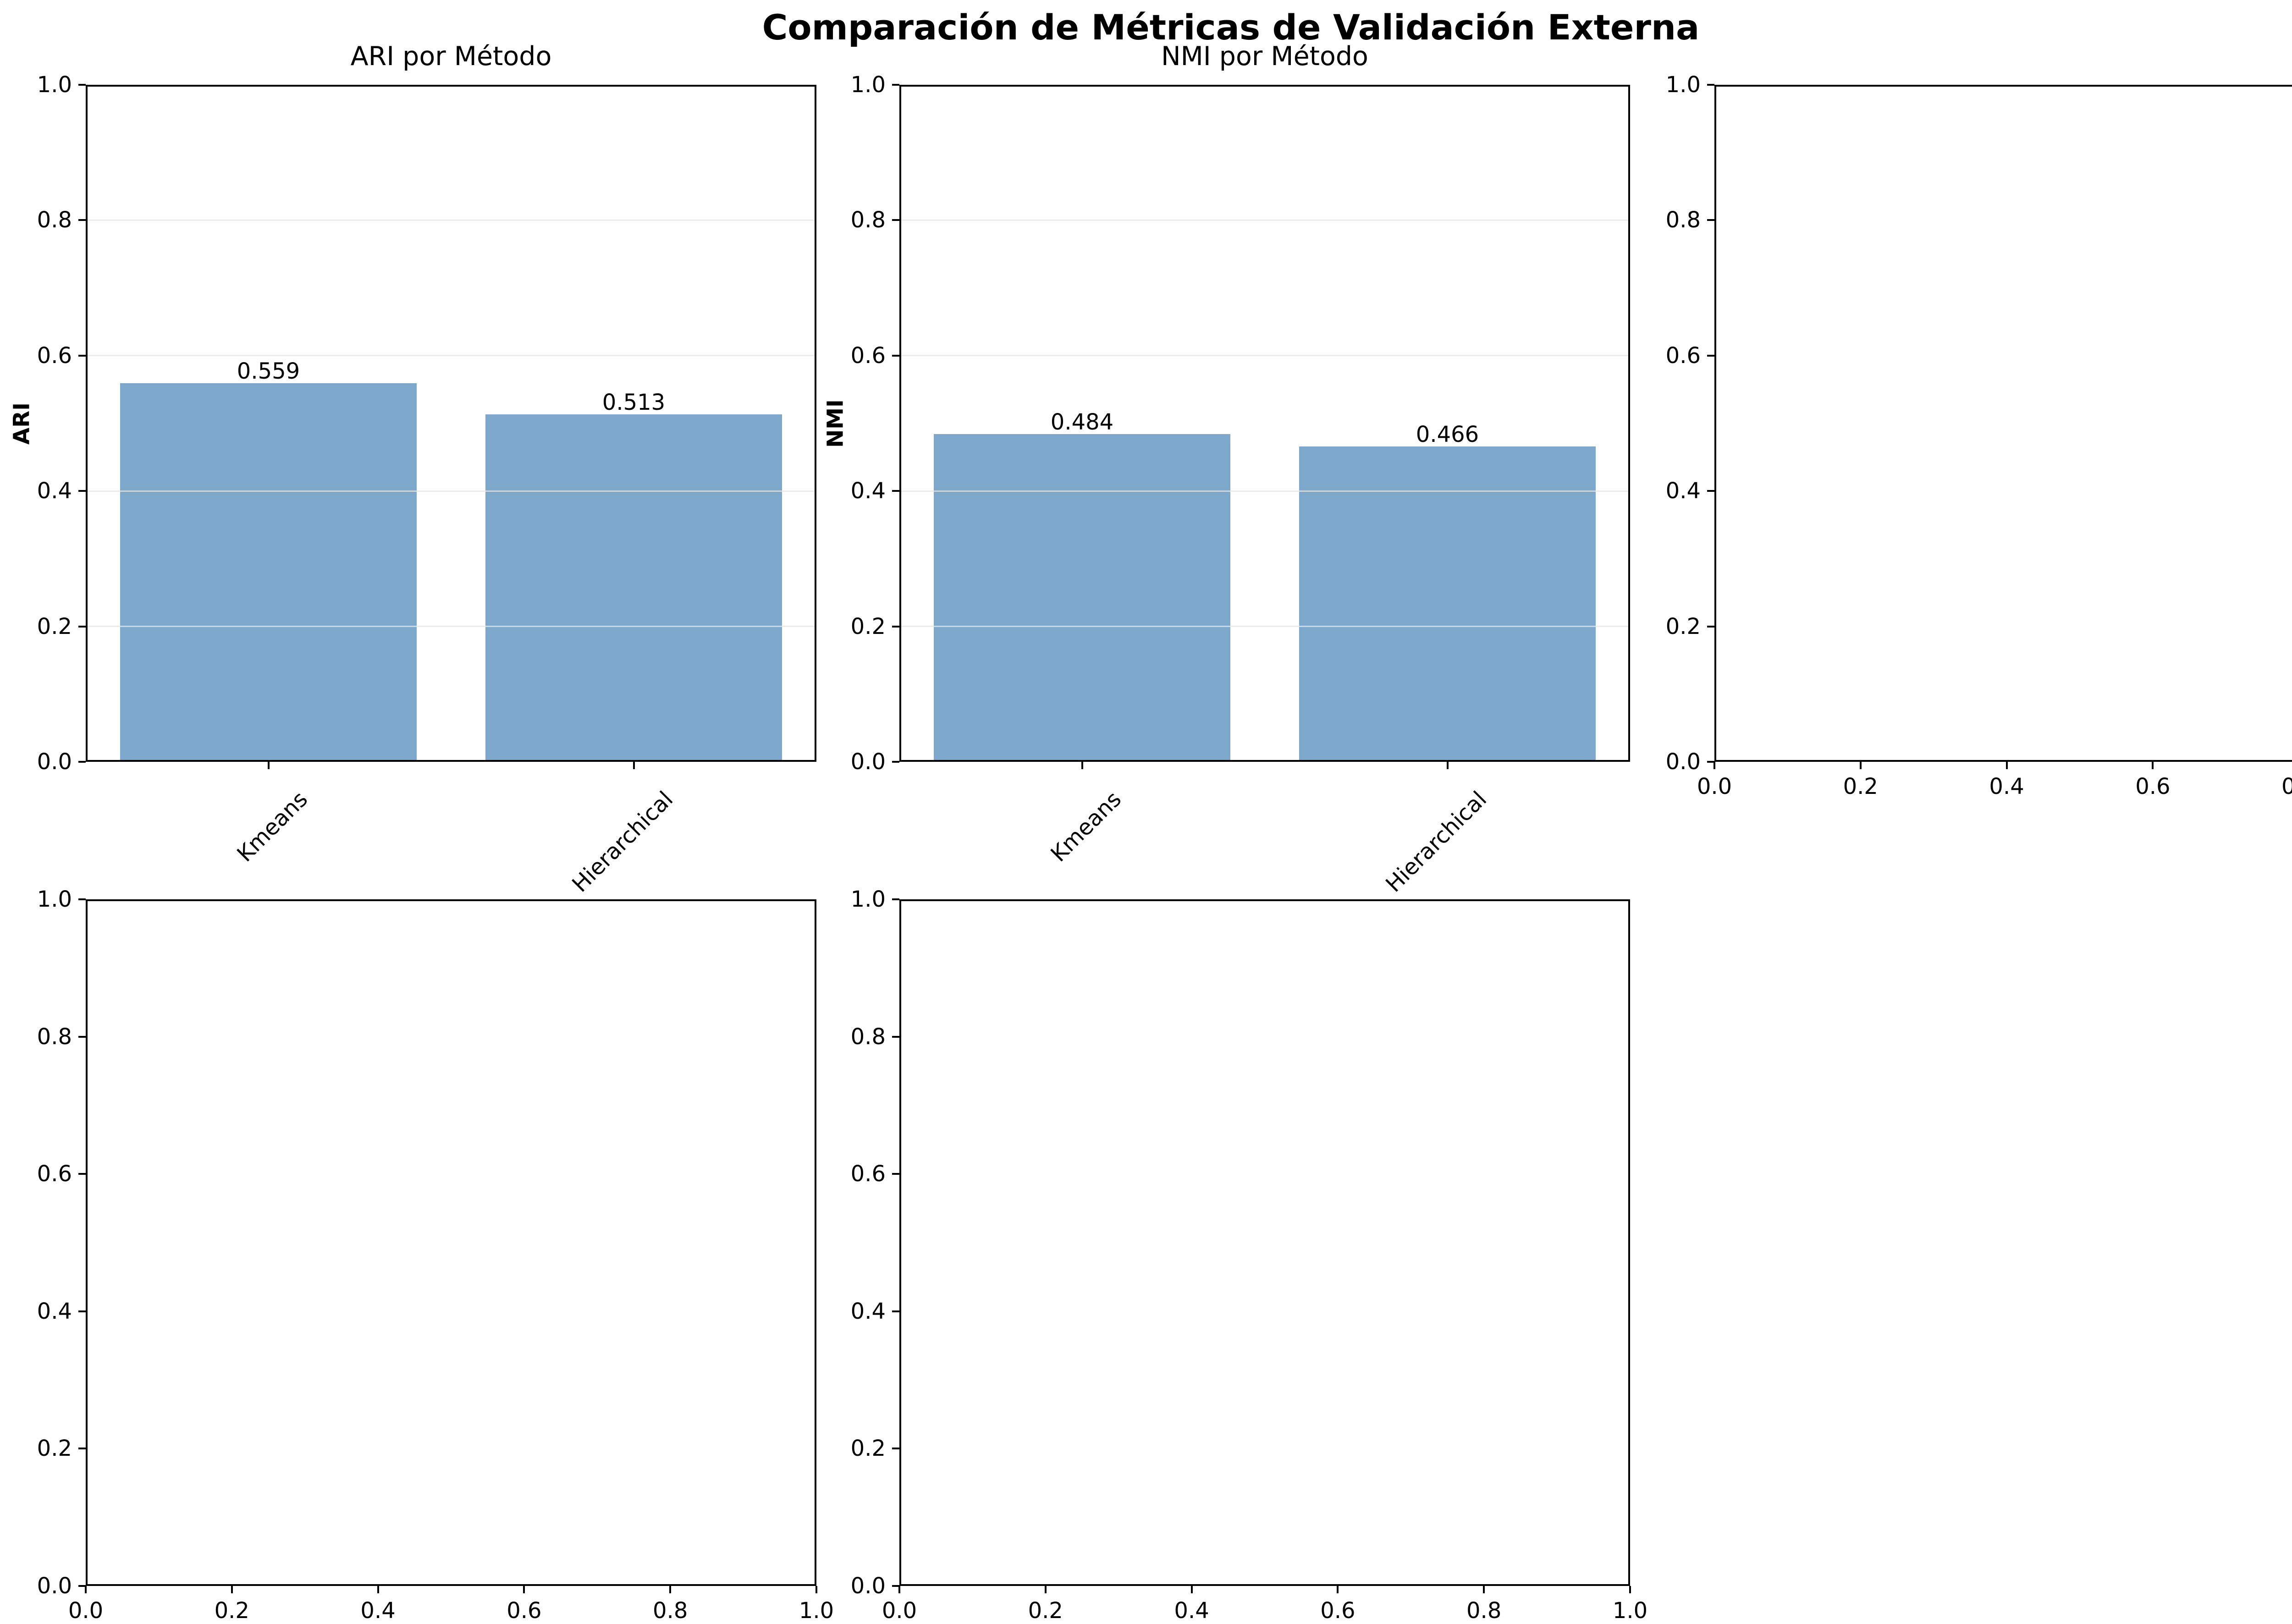 The width and height of the screenshot is (2292, 1624). I want to click on x-tick-label: 0.6, so click(2153, 786).